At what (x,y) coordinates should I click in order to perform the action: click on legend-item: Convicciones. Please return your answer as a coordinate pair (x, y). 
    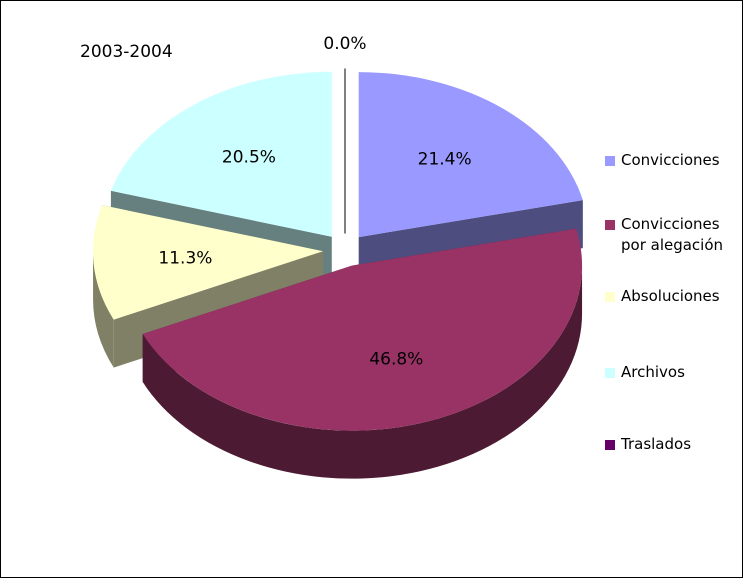
    Looking at the image, I should click on (671, 160).